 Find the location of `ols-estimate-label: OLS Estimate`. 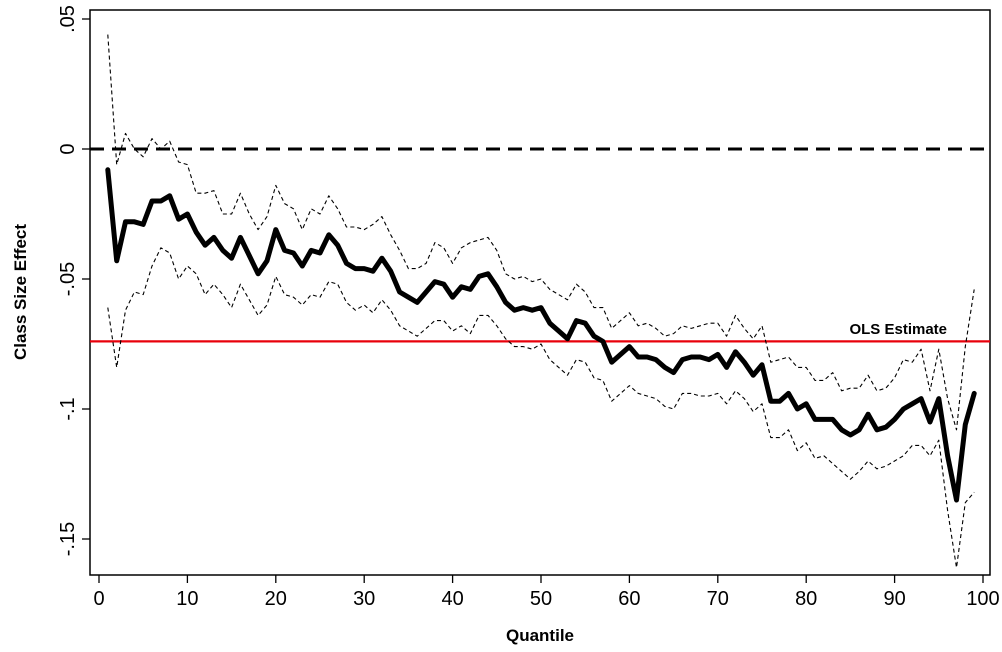

ols-estimate-label: OLS Estimate is located at coordinates (898, 329).